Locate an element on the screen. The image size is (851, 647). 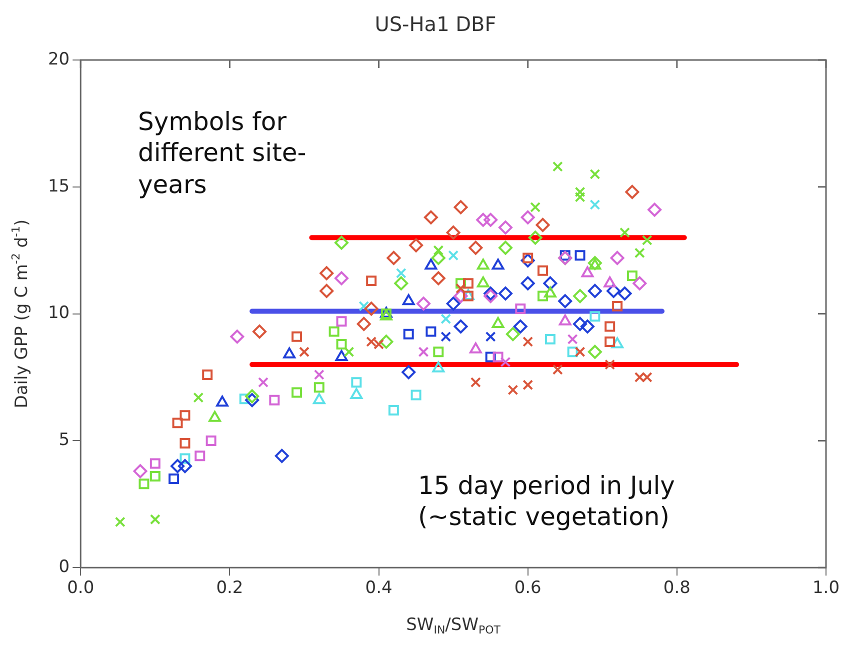
annotation: 15 day period in July (~static vegetation) is located at coordinates (547, 501).